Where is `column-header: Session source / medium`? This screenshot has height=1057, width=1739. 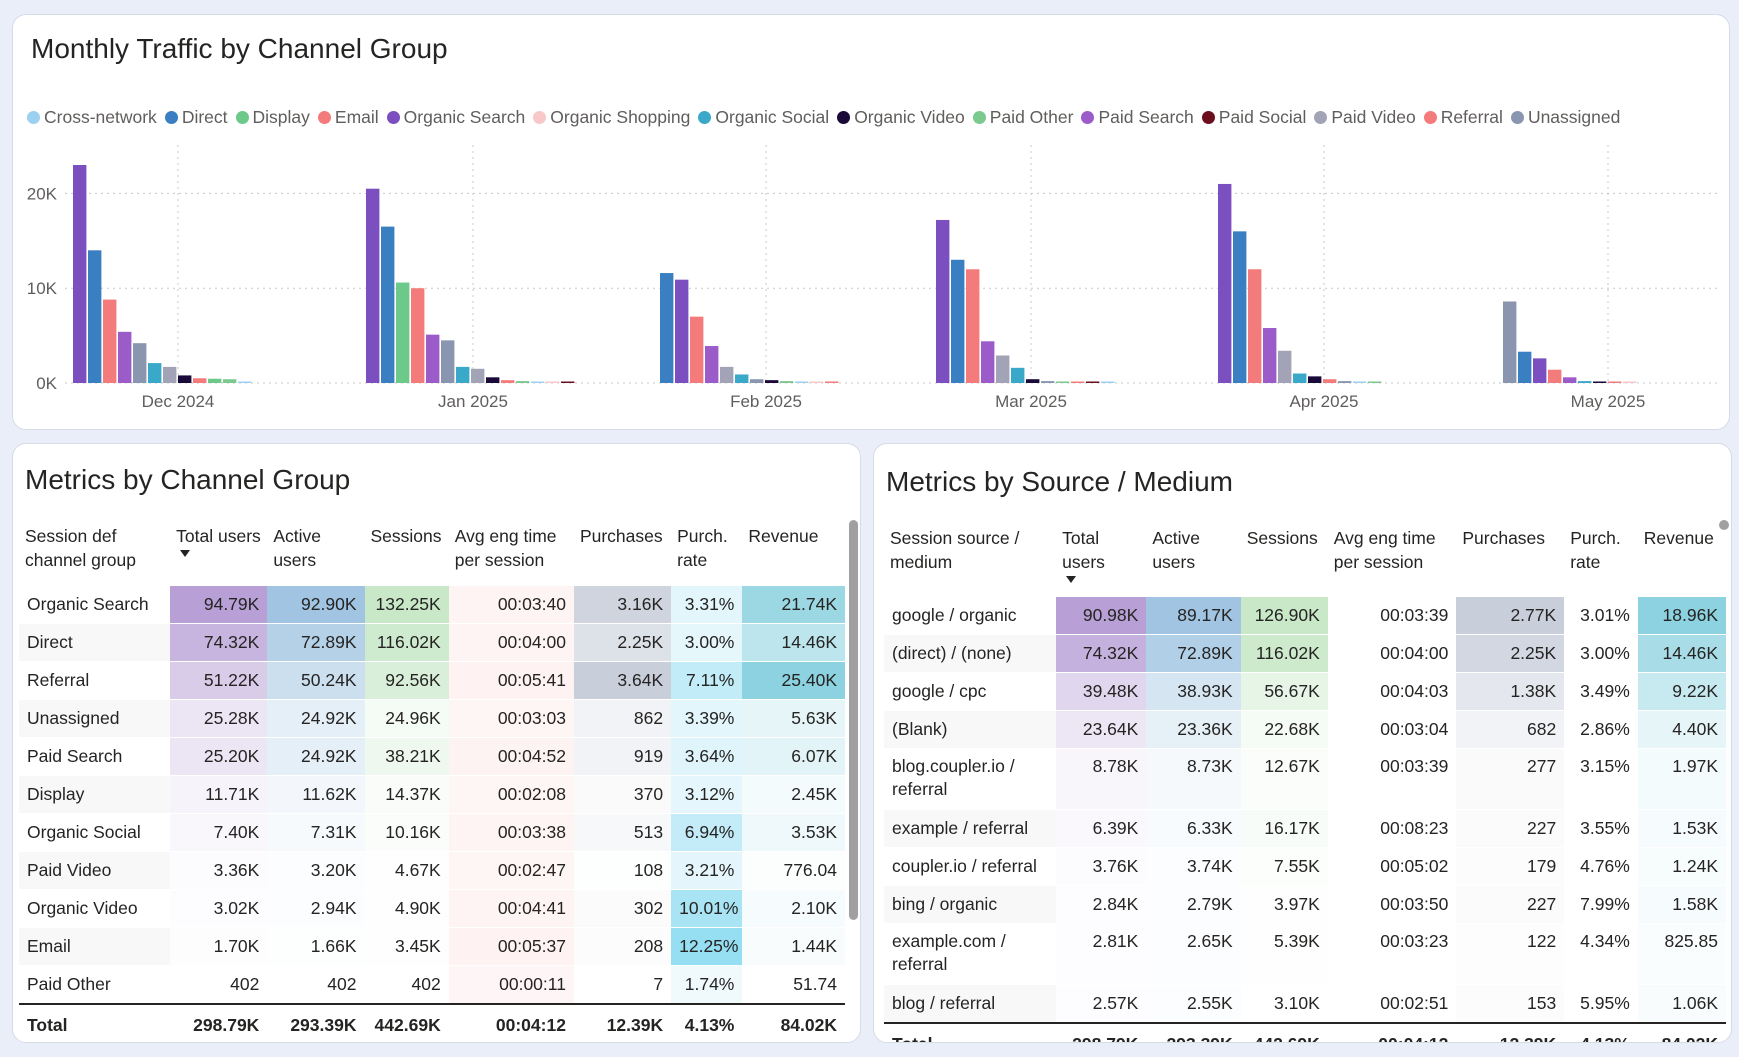
column-header: Session source / medium is located at coordinates (970, 561).